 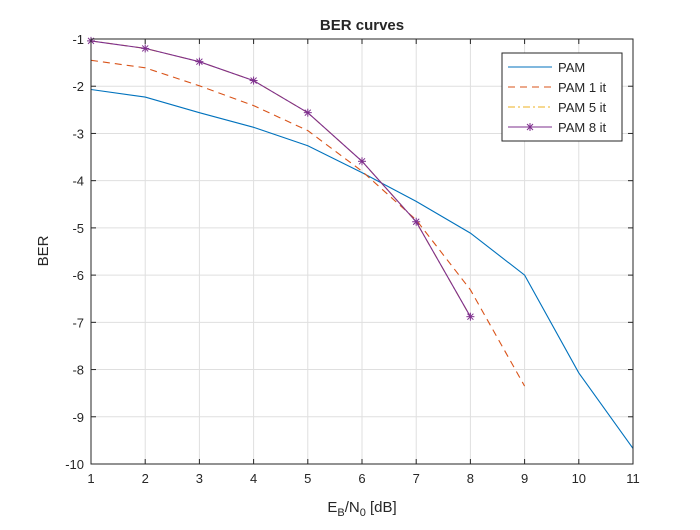 I want to click on x-tick-label: 10, so click(x=579, y=478).